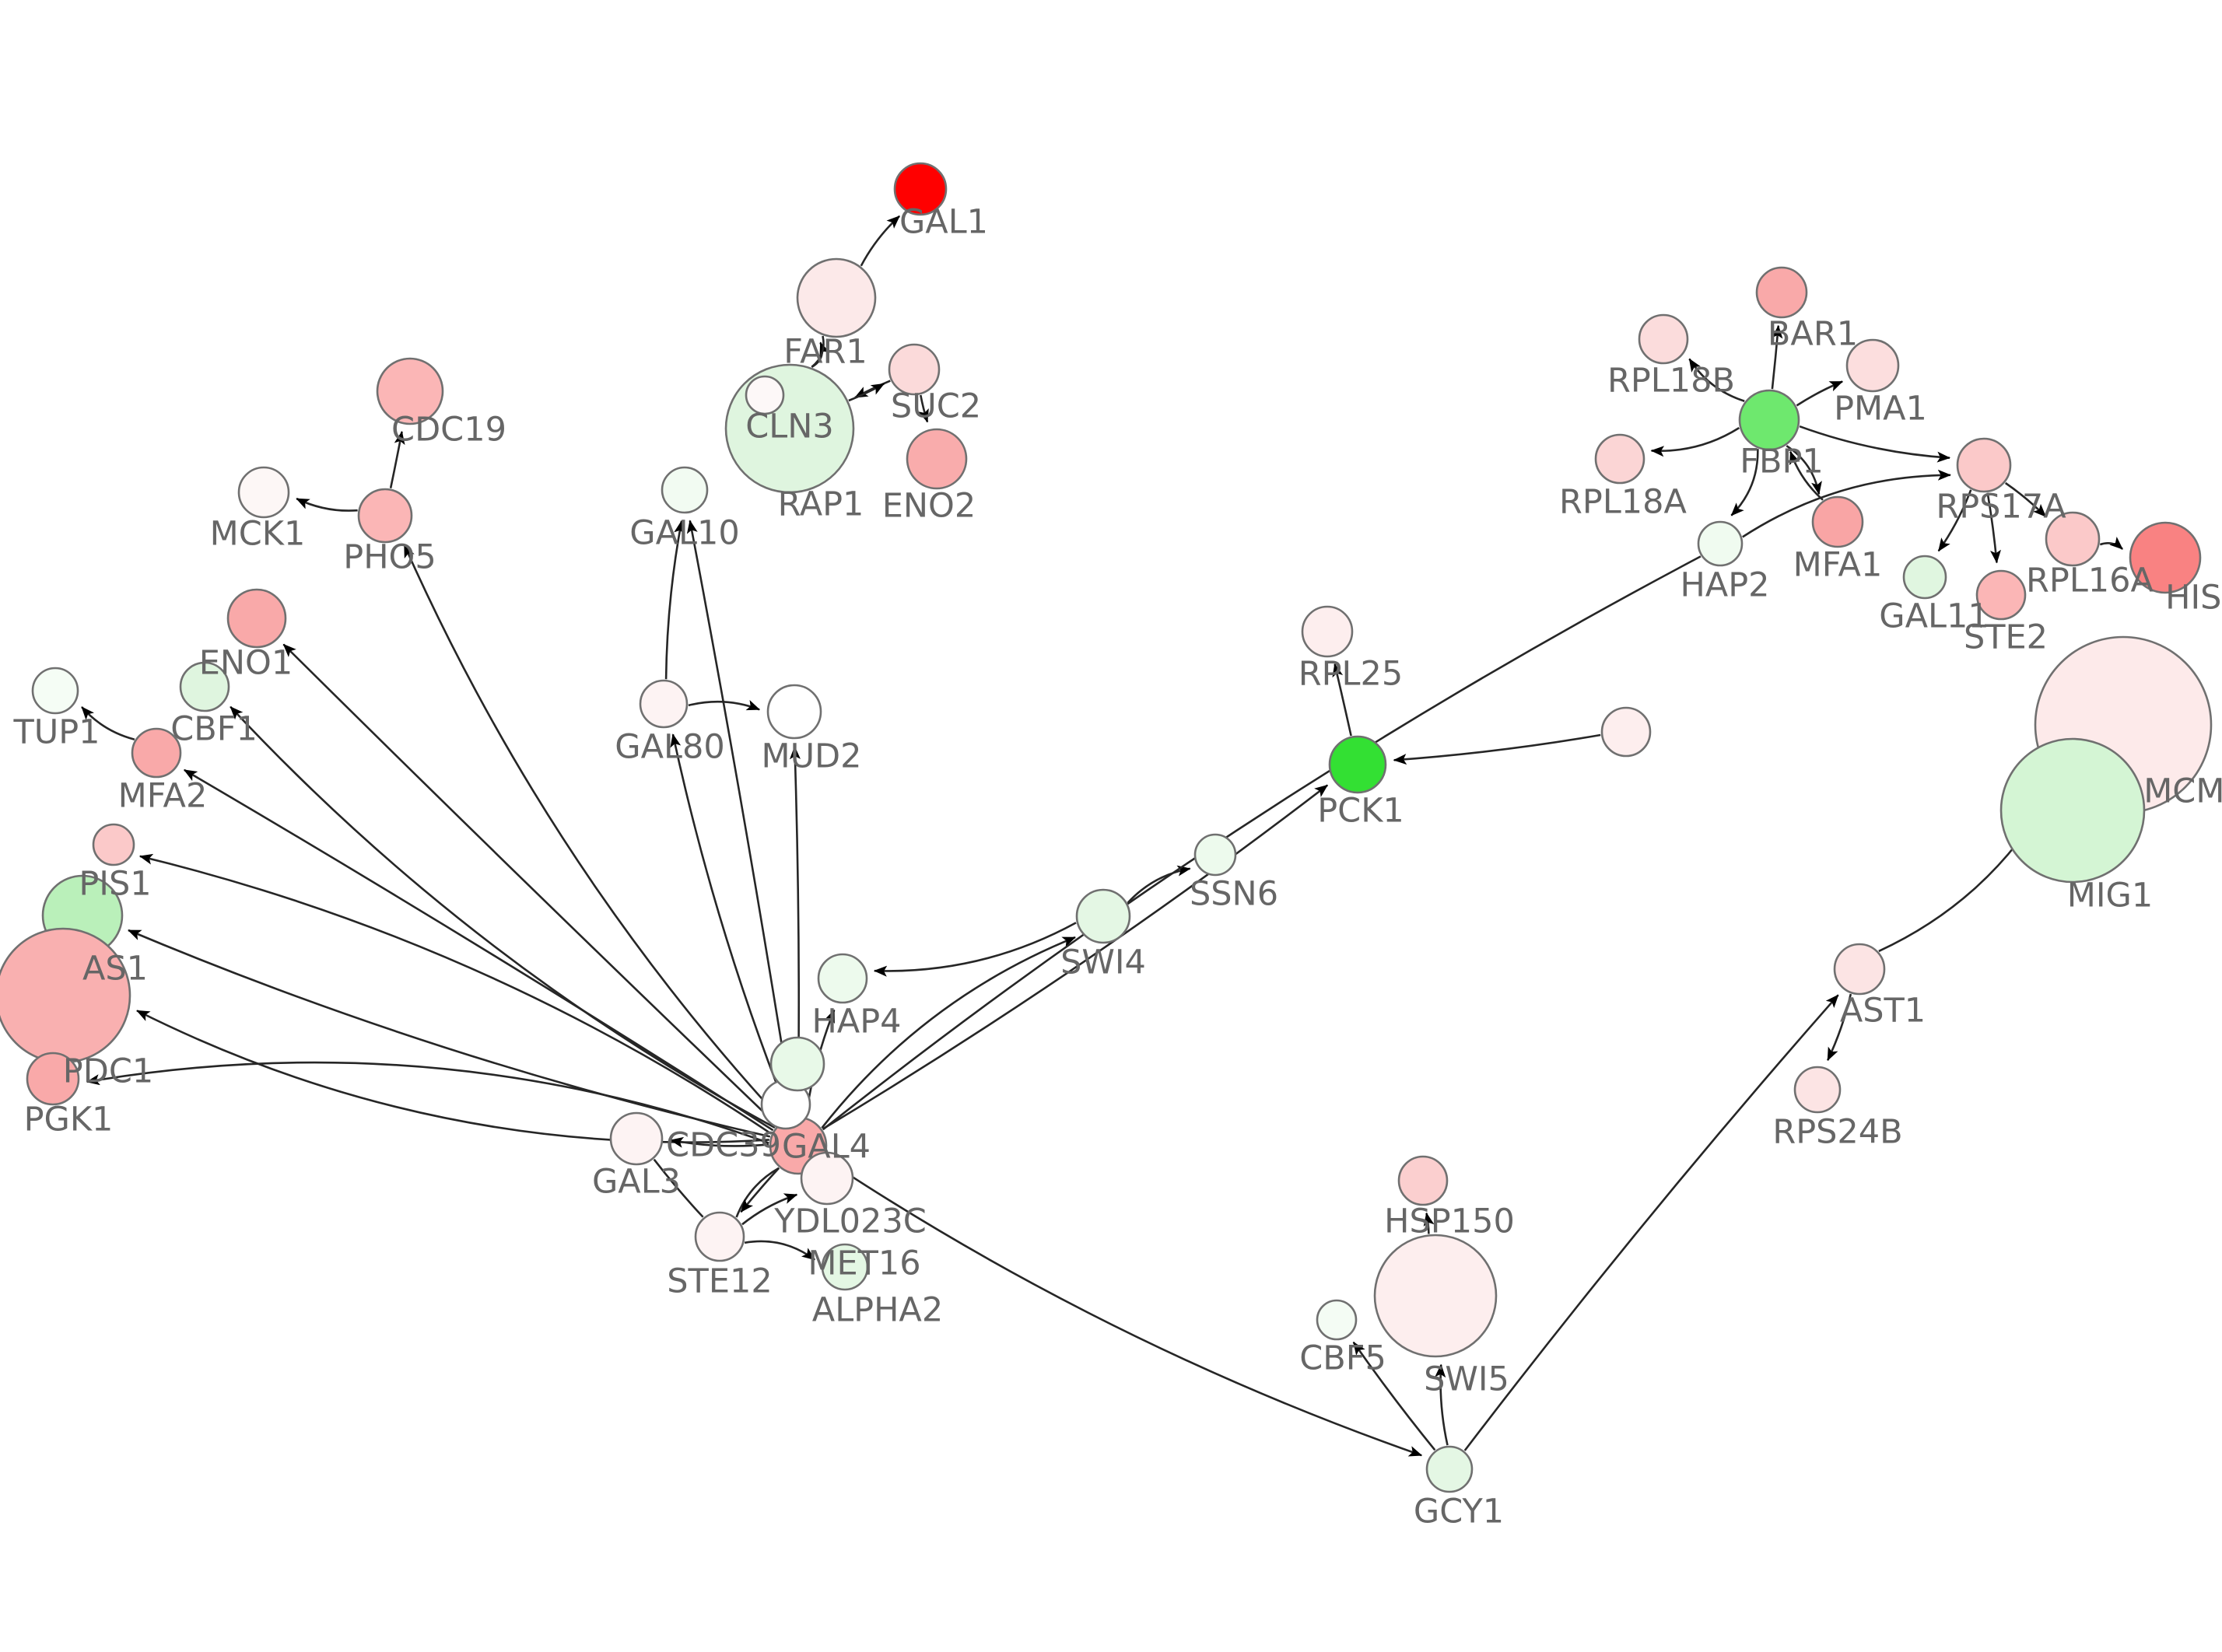  What do you see at coordinates (1262, 843) in the screenshot?
I see `edge-gal4-to-hap2` at bounding box center [1262, 843].